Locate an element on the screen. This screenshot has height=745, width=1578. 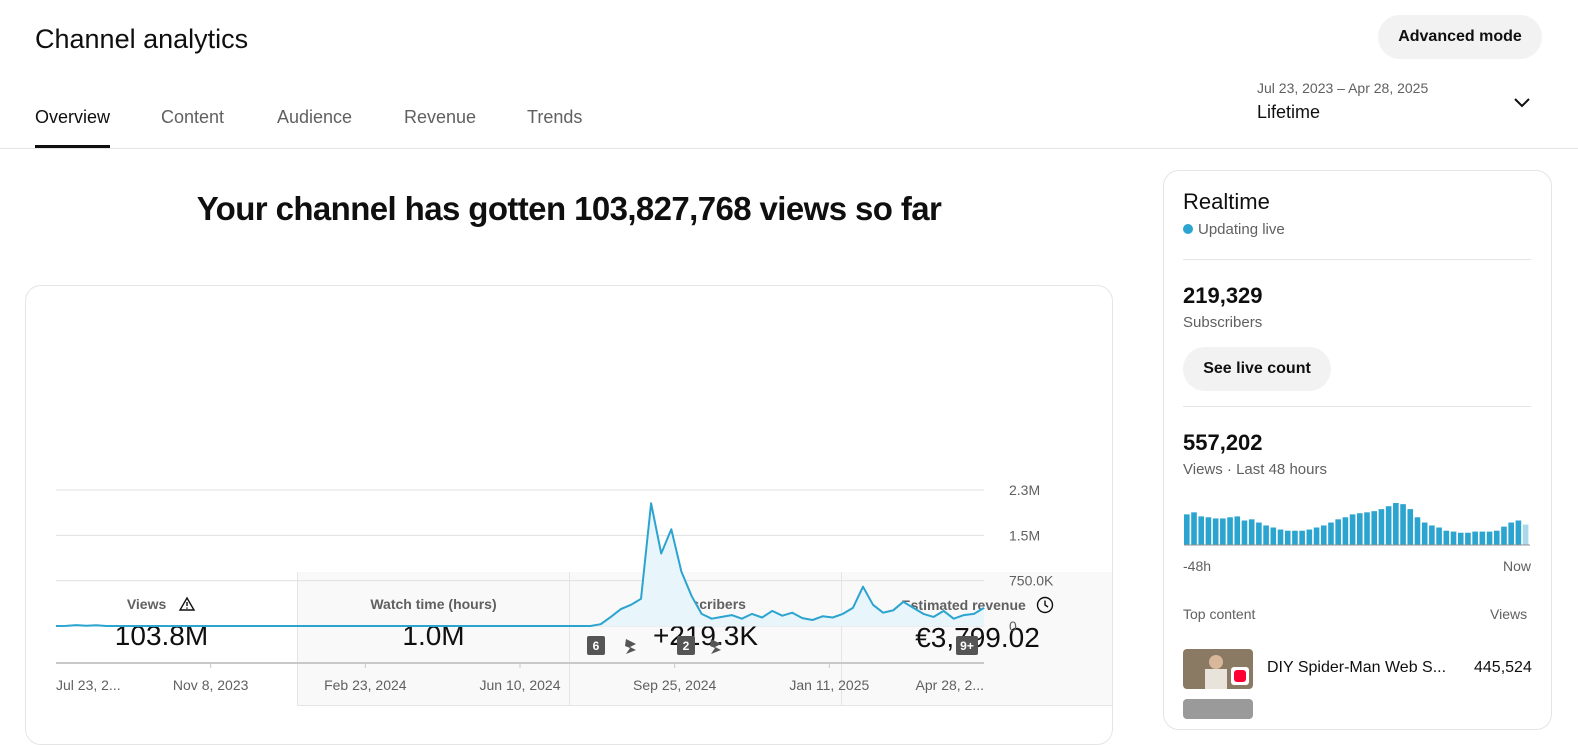
x-tick-label: Jun 10, 2024 is located at coordinates (520, 685).